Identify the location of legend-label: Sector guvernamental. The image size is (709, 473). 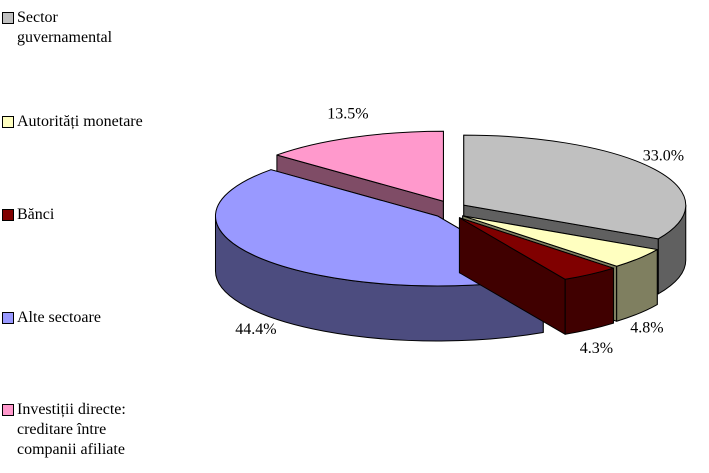
(65, 27).